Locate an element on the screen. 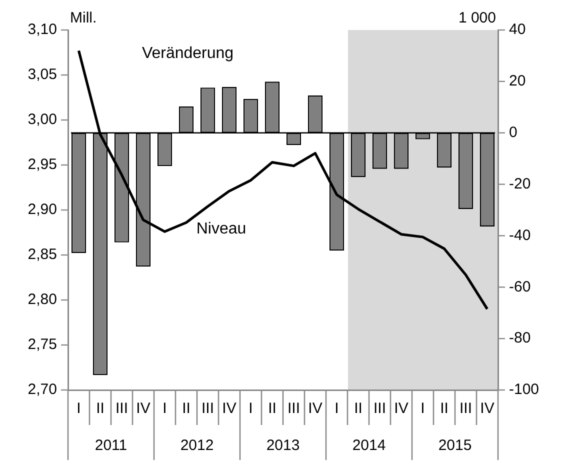 This screenshot has height=462, width=562. y2-tick-label: -80 is located at coordinates (520, 338).